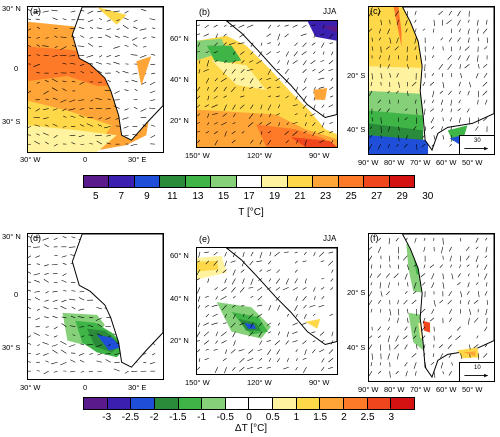 The image size is (500, 437). Describe the element at coordinates (267, 84) in the screenshot. I see `panel-b-map` at that location.